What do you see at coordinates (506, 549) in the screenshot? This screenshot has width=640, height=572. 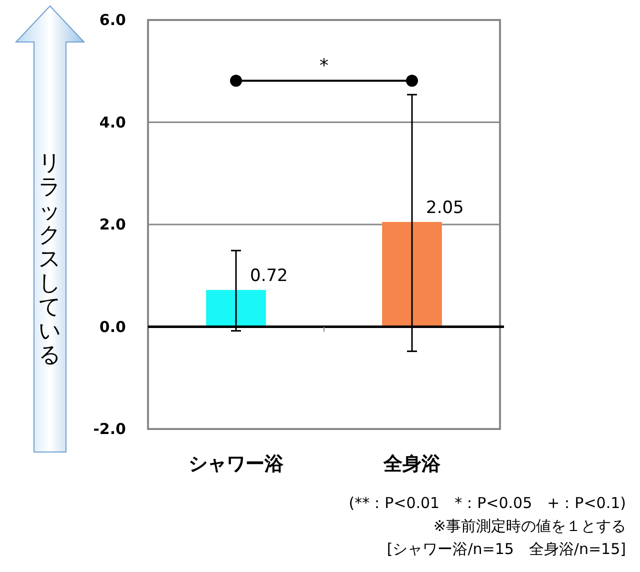 I see `text: [シャワー浴/n=15 全身浴/n=15]` at bounding box center [506, 549].